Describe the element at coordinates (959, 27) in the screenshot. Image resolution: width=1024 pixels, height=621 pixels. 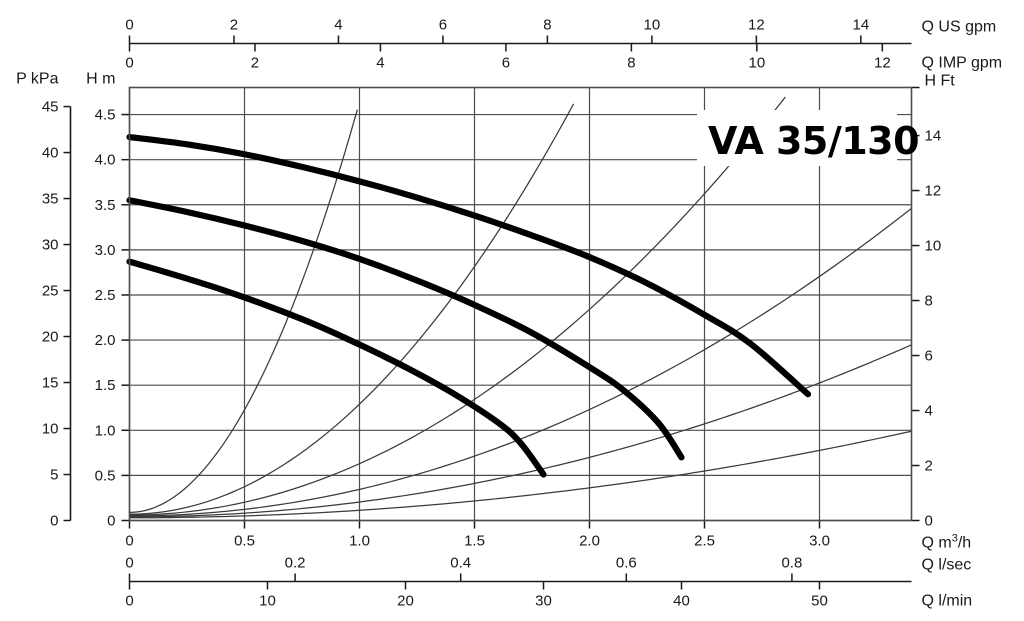
I see `top-us-gpm-axis-name: Q US gpm` at that location.